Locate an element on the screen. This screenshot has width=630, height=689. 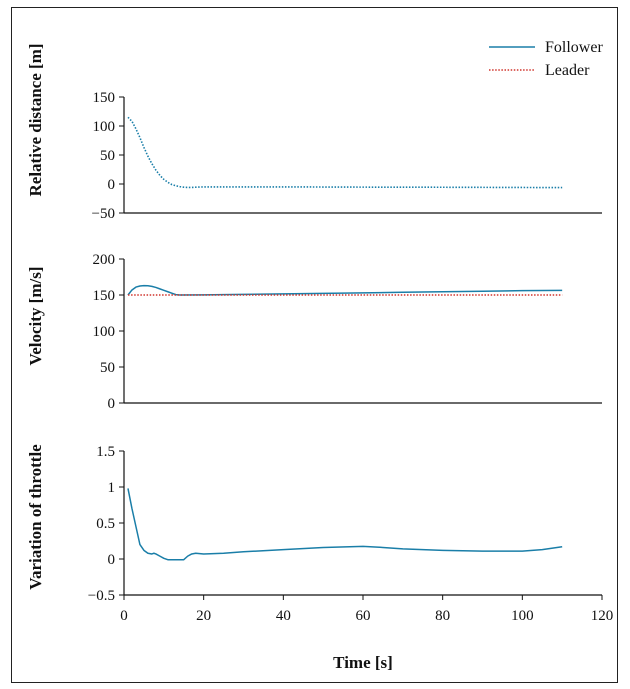
y-axis-title: Relative distance [m] is located at coordinates (35, 120).